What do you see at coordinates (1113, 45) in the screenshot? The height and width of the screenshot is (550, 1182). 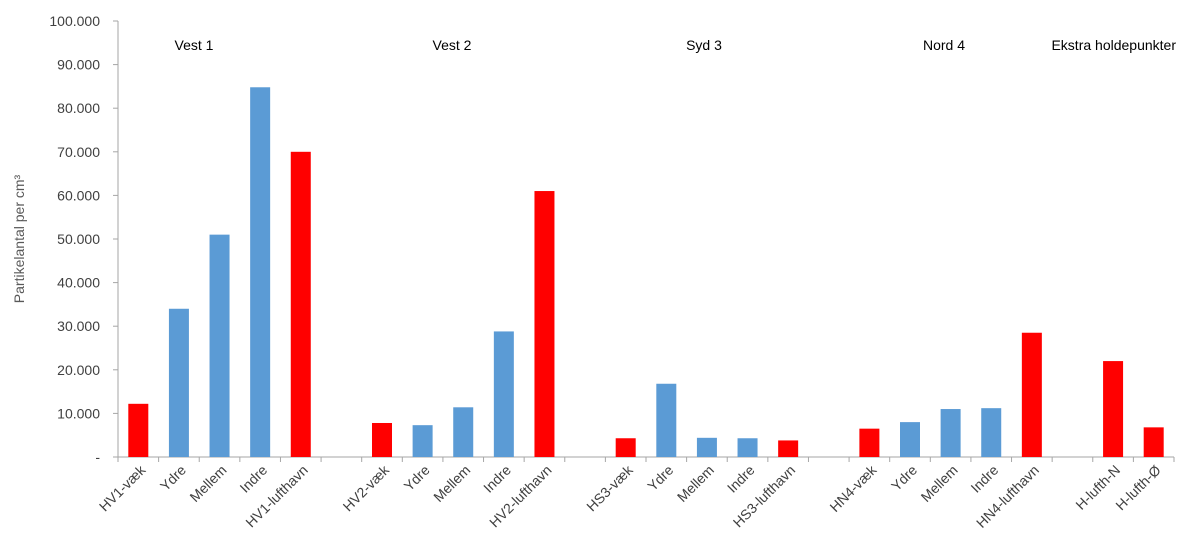 I see `group-label: Ekstra holdepunkter` at bounding box center [1113, 45].